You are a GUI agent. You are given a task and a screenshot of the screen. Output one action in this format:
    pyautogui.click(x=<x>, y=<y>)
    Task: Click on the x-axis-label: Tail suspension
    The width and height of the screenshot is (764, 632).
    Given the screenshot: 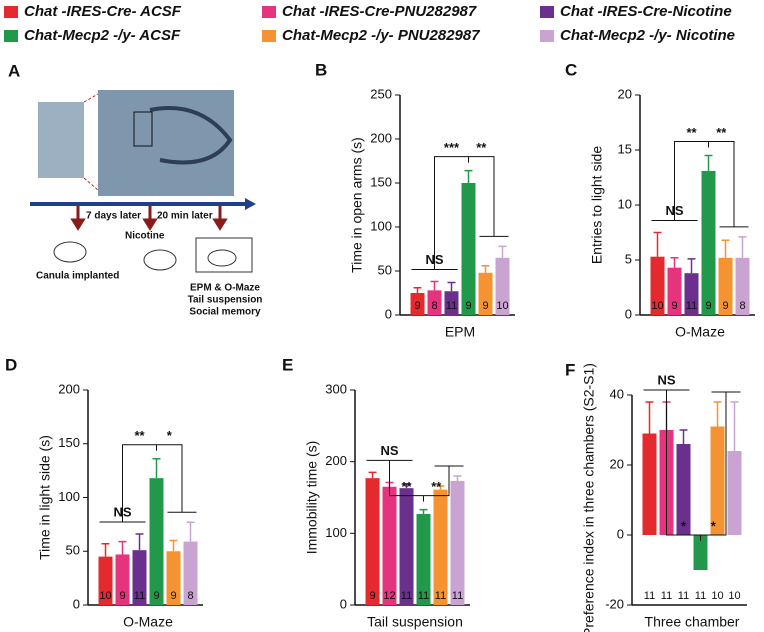 What is the action you would take?
    pyautogui.click(x=415, y=622)
    